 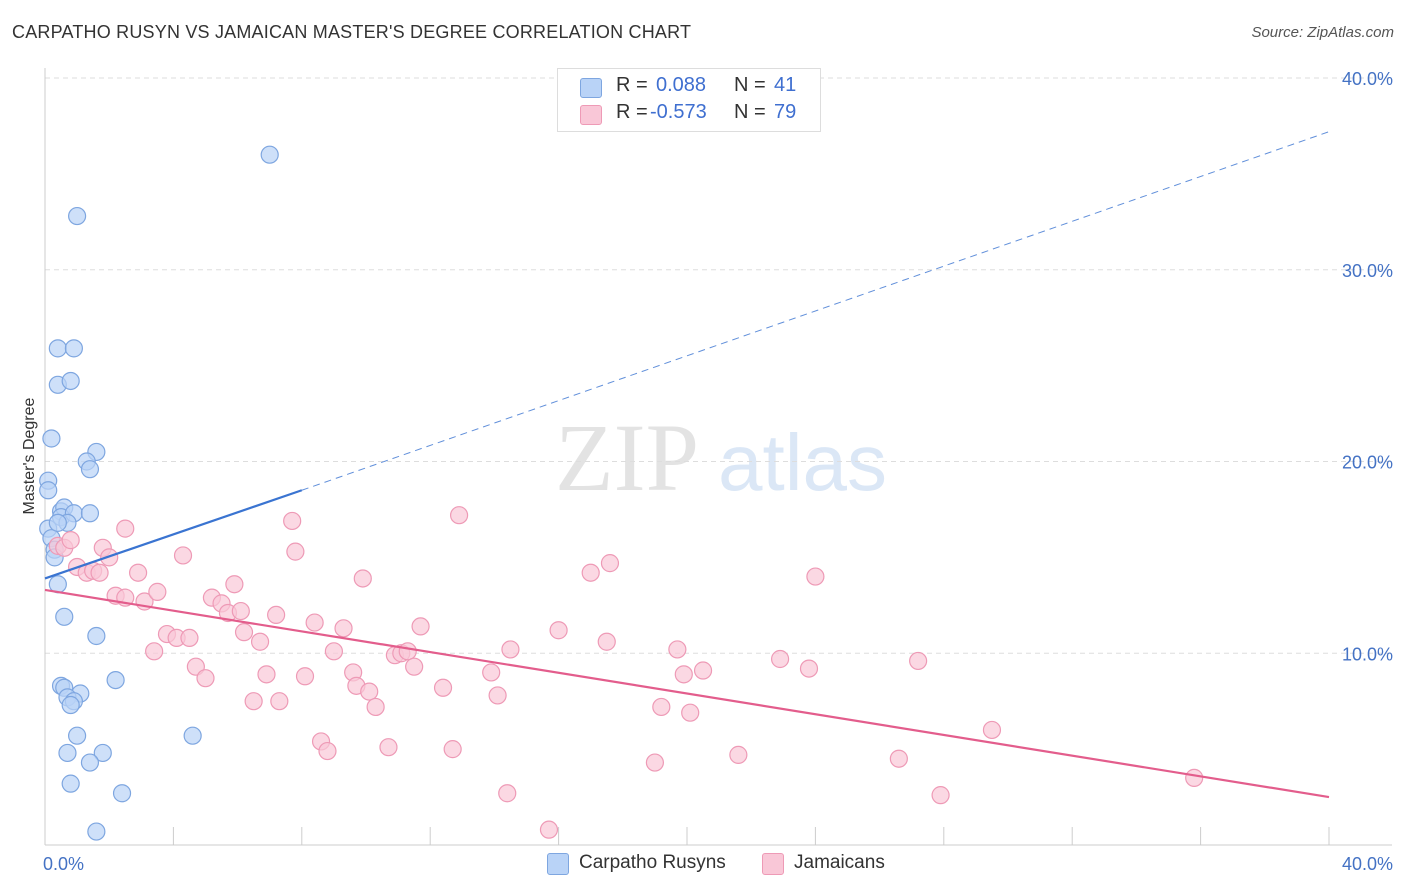 I want to click on x-tick-label: 40.0%, so click(x=1367, y=864).